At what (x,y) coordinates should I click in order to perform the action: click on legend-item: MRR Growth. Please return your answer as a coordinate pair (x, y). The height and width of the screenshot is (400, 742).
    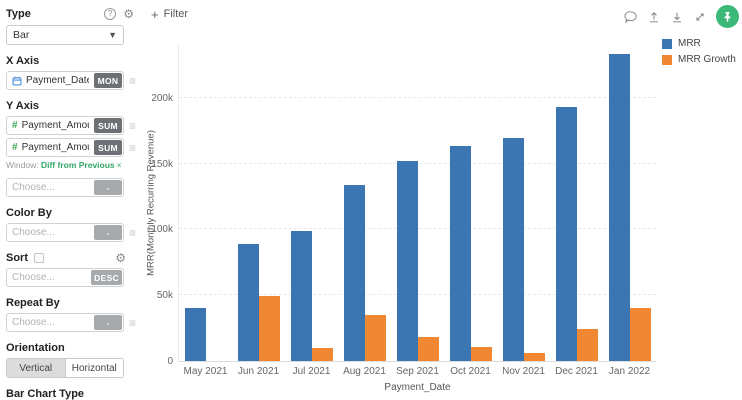
    Looking at the image, I should click on (699, 59).